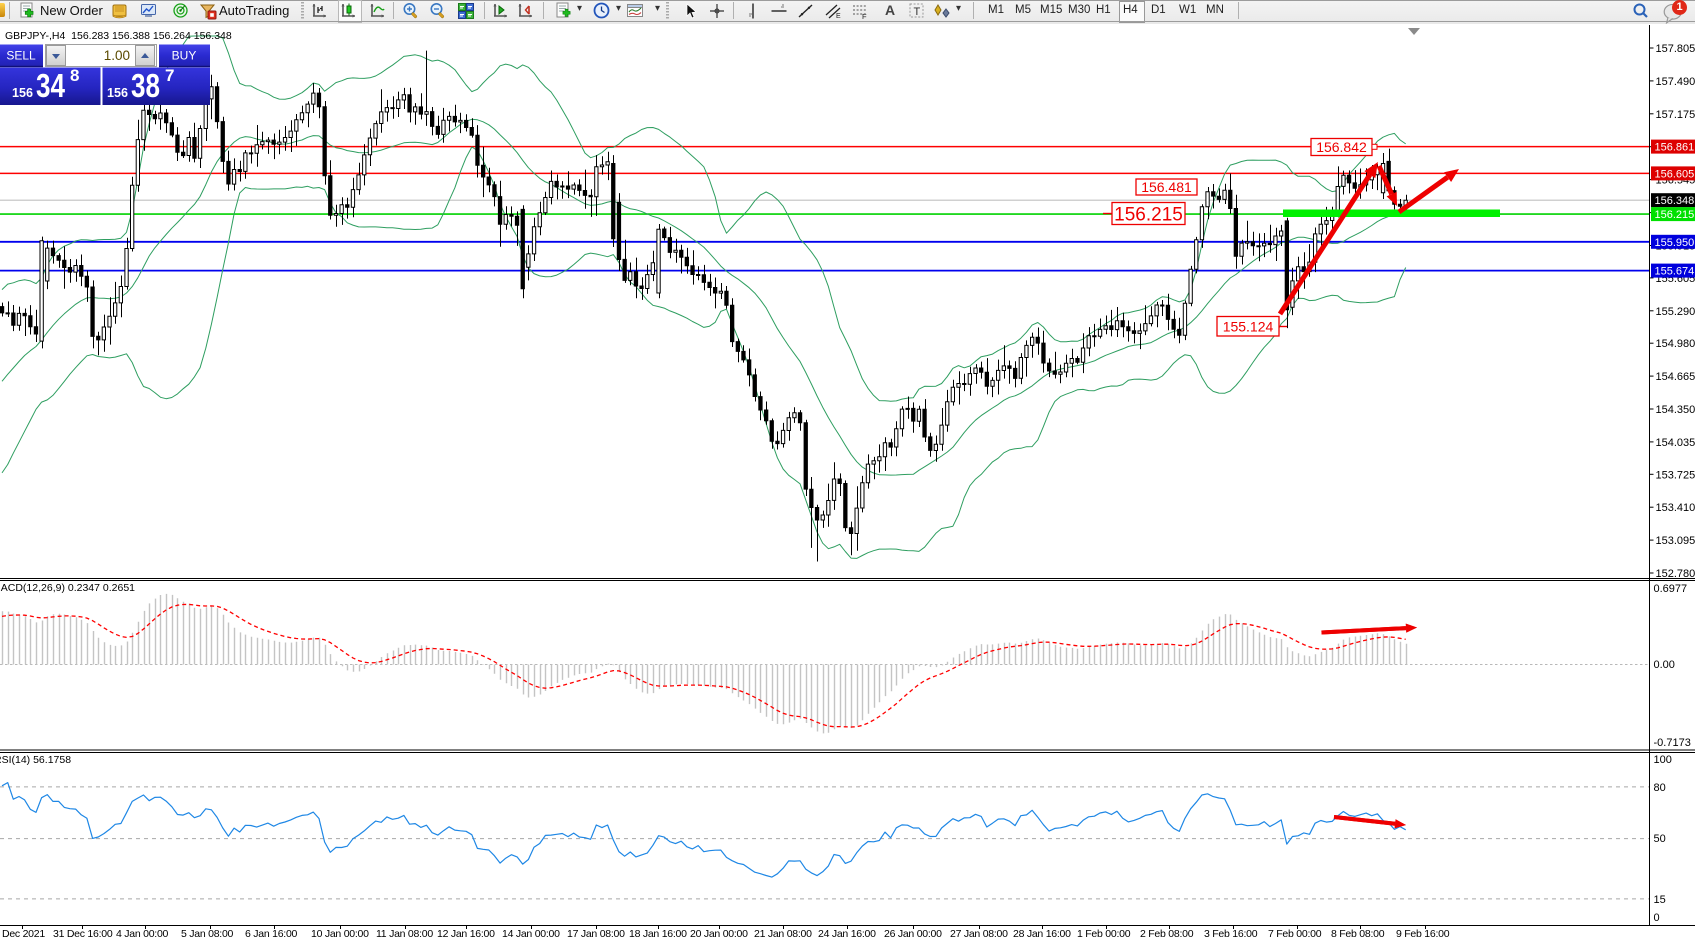 The height and width of the screenshot is (941, 1695). What do you see at coordinates (340, 934) in the screenshot?
I see `svg-text: 10 Jan 00:00` at bounding box center [340, 934].